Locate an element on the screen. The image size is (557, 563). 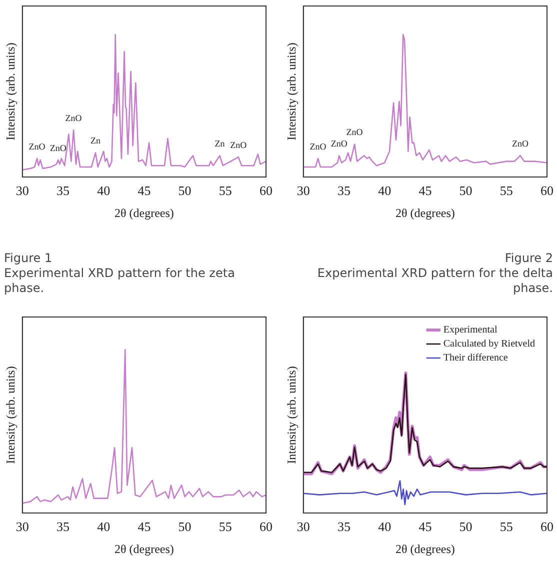
text: Experimental XRD pattern for the zeta phase. is located at coordinates (120, 281).